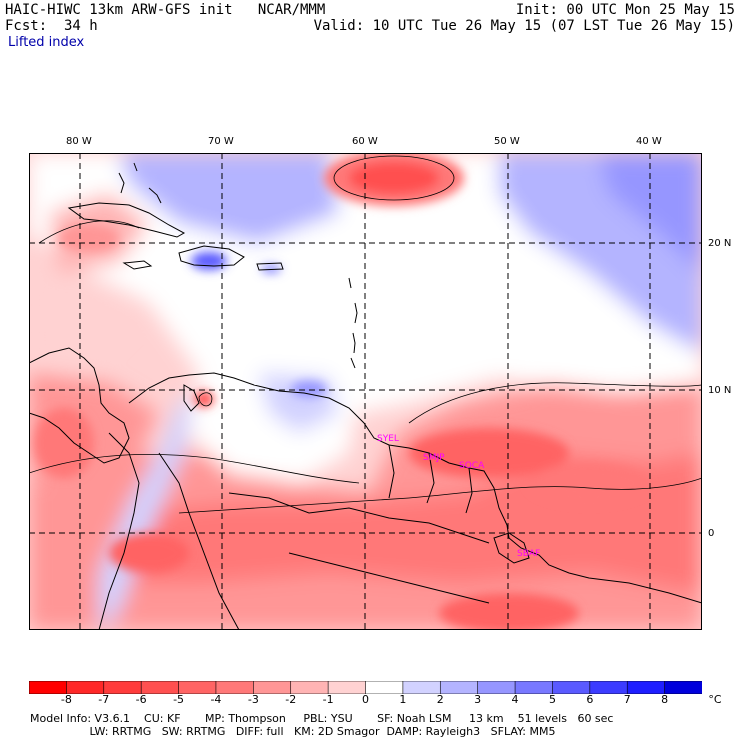 The image size is (740, 740). What do you see at coordinates (291, 699) in the screenshot?
I see `colorbar-tick-label: -2` at bounding box center [291, 699].